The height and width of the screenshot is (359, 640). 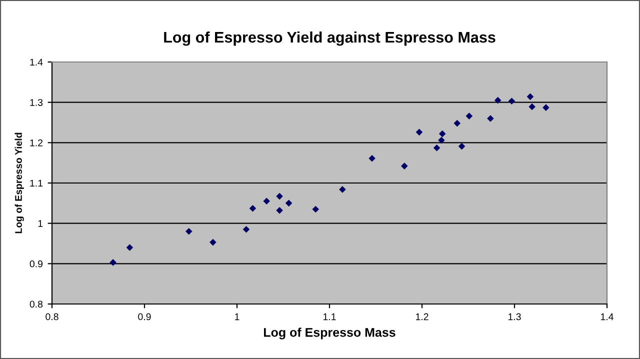 I want to click on x-tick-label: 1.4, so click(x=607, y=316).